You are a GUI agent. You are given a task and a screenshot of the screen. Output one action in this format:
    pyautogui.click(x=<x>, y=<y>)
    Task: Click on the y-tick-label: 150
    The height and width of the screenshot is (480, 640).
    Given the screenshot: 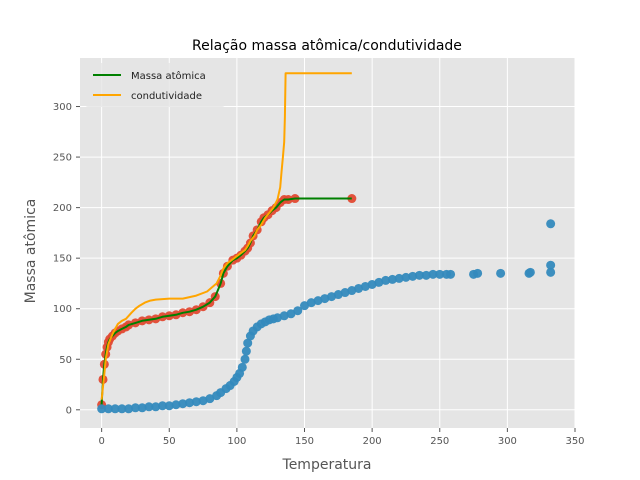 What is the action you would take?
    pyautogui.click(x=62, y=259)
    